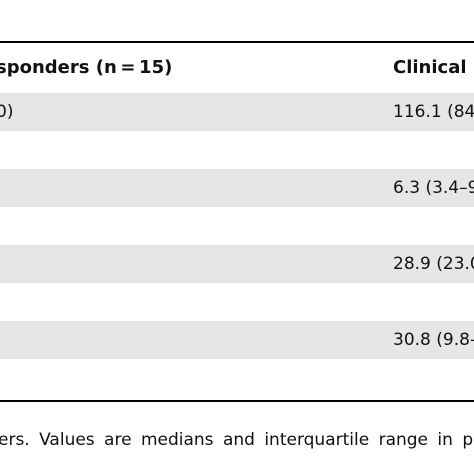  What do you see at coordinates (7, 112) in the screenshot?
I see `cell-responders: 0)` at bounding box center [7, 112].